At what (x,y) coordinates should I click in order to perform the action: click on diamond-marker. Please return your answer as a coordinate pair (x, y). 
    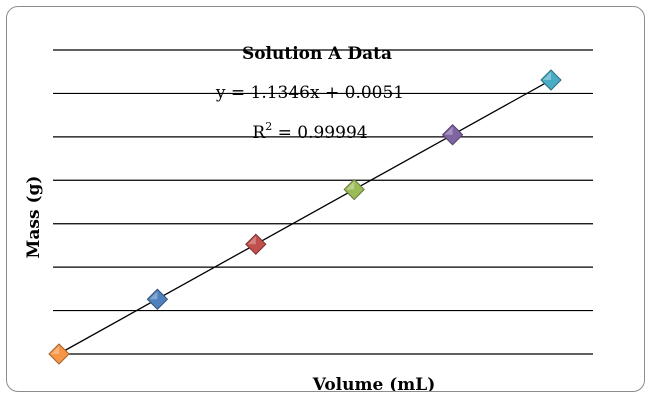
    Looking at the image, I should click on (452, 135).